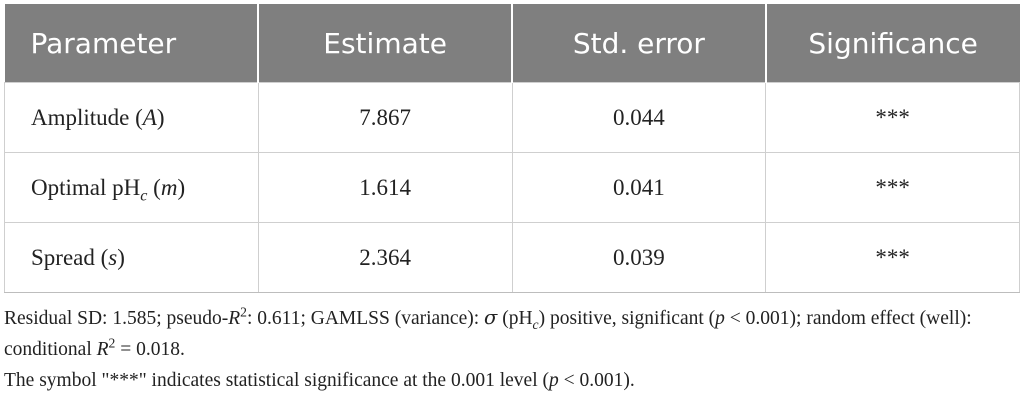 The image size is (1026, 416). What do you see at coordinates (70, 257) in the screenshot?
I see `text: Spread (` at bounding box center [70, 257].